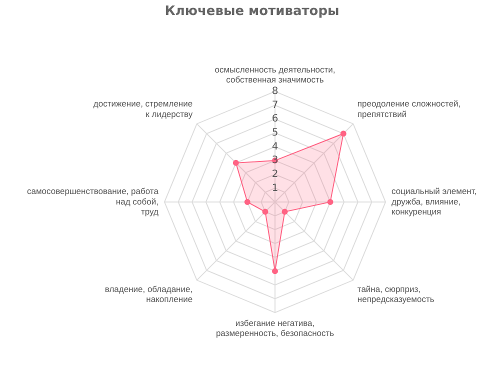  What do you see at coordinates (275, 160) in the screenshot?
I see `y-tick-label: 3` at bounding box center [275, 160].